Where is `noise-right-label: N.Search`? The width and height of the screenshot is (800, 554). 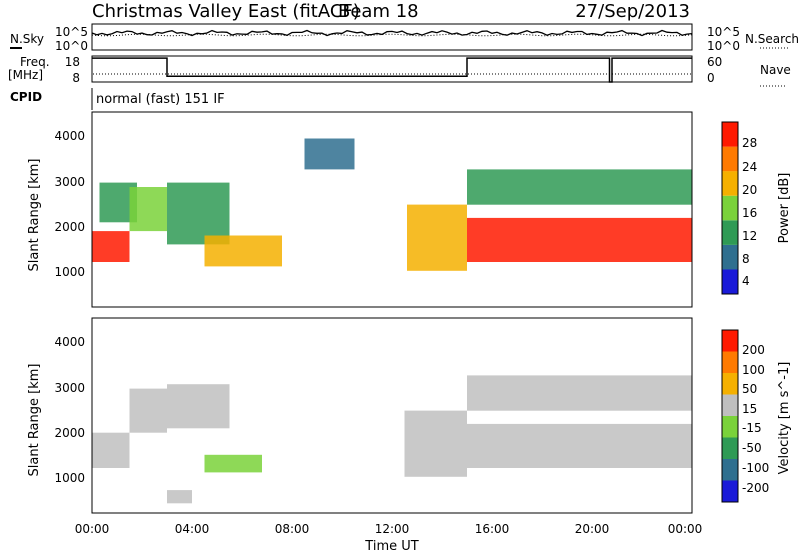 noise-right-label: N.Search is located at coordinates (772, 39).